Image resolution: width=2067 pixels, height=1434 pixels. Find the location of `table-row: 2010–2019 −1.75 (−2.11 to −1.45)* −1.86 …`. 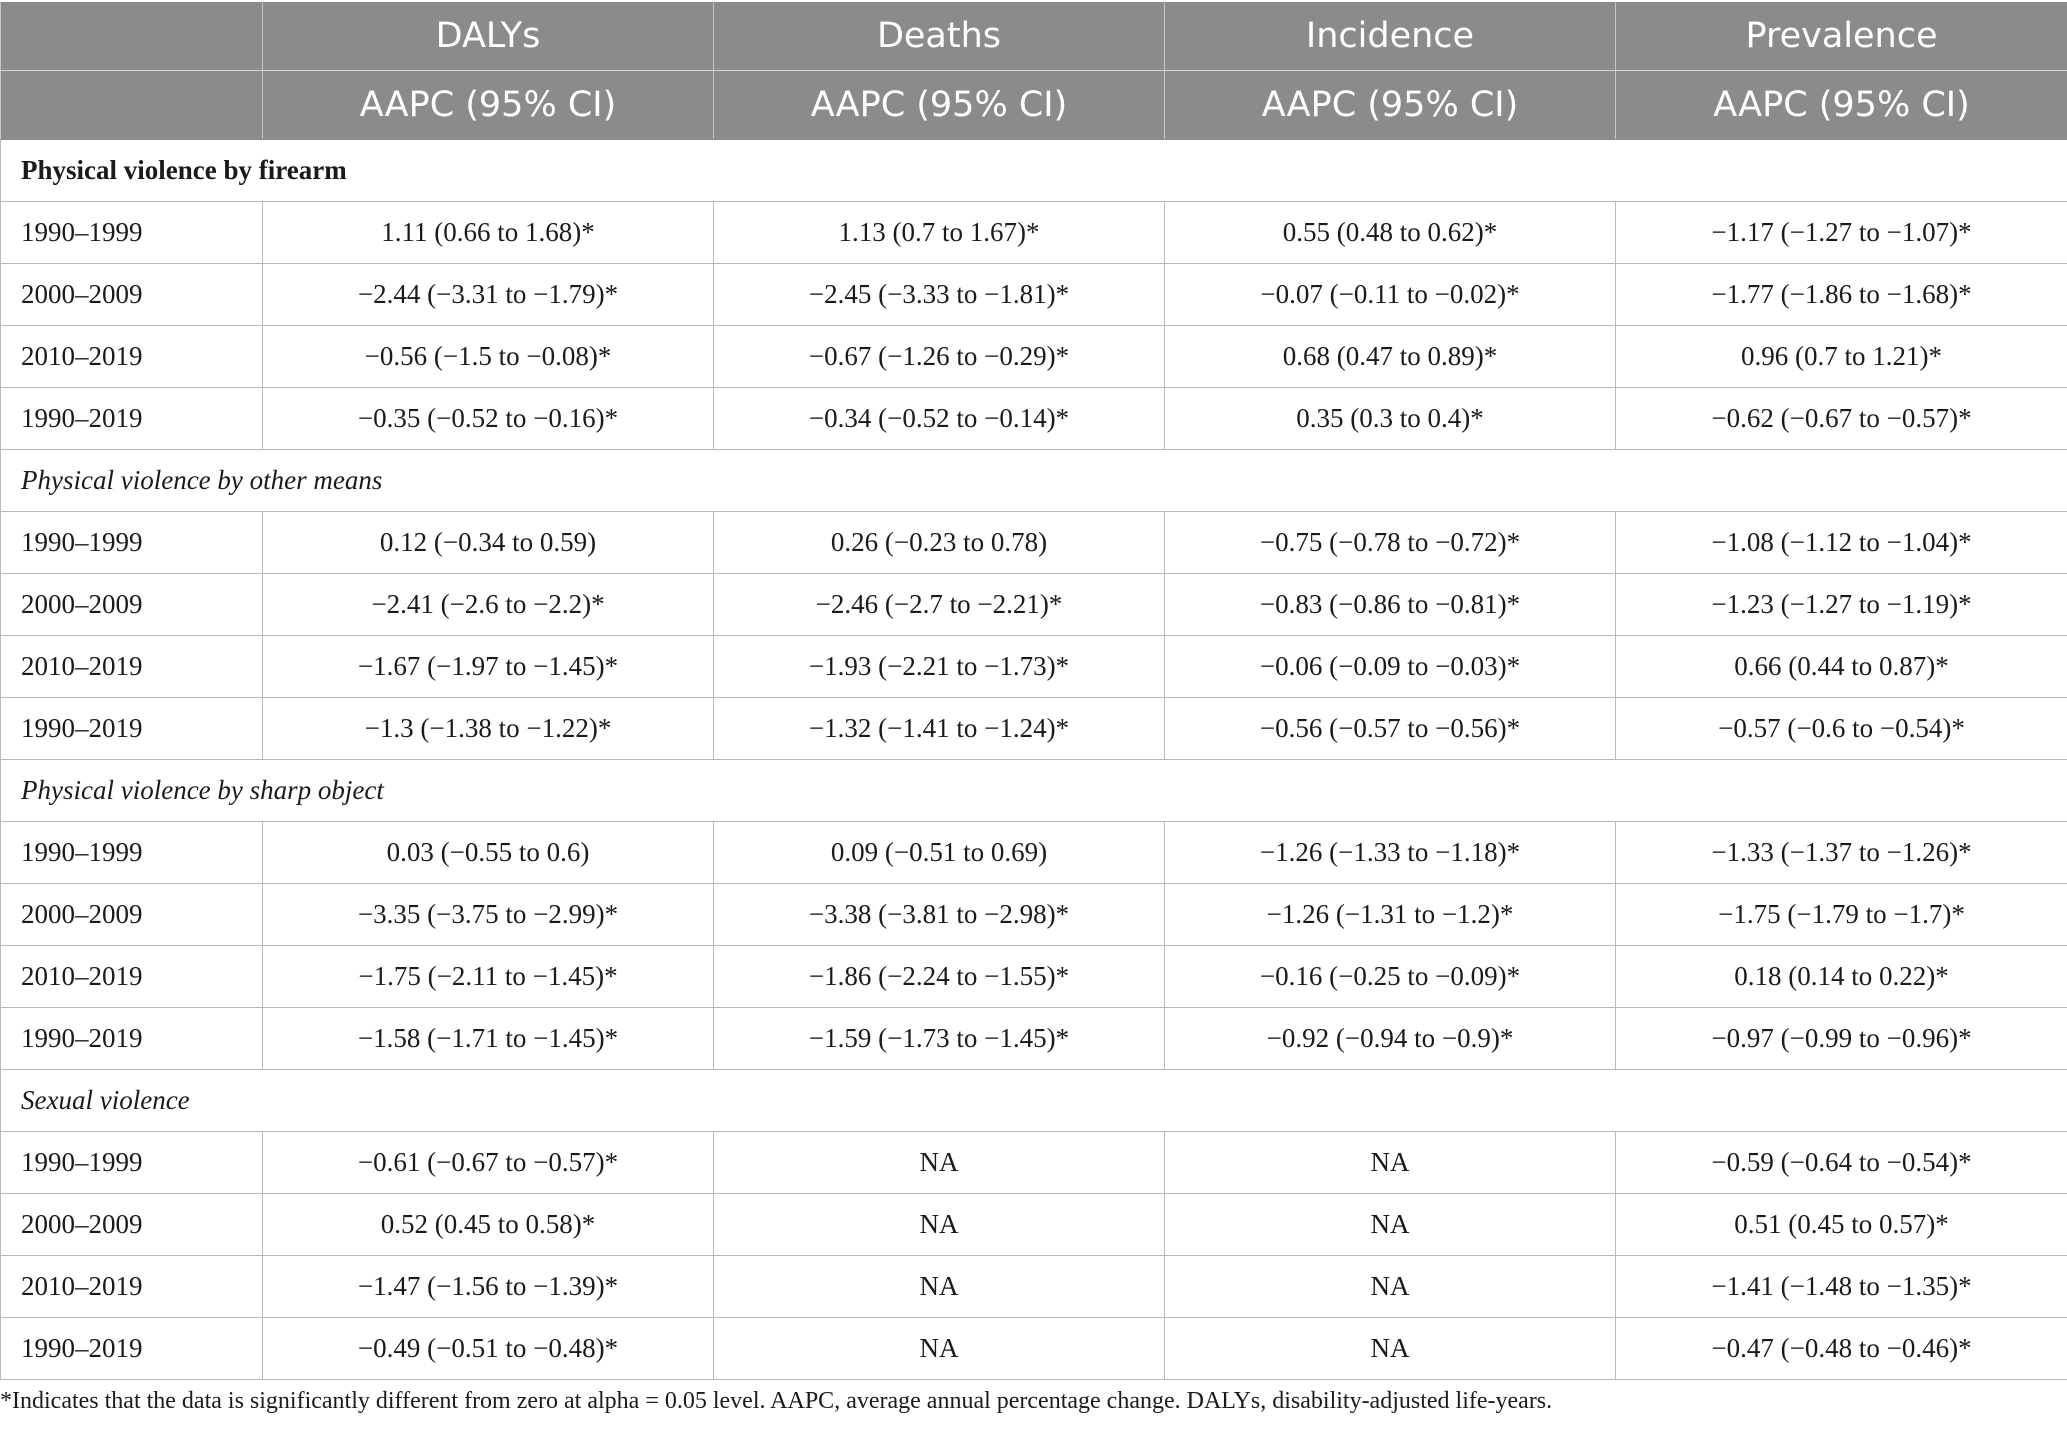

table-row: 2010–2019 −1.75 (−2.11 to −1.45)* −1.86 … is located at coordinates (1033, 976).